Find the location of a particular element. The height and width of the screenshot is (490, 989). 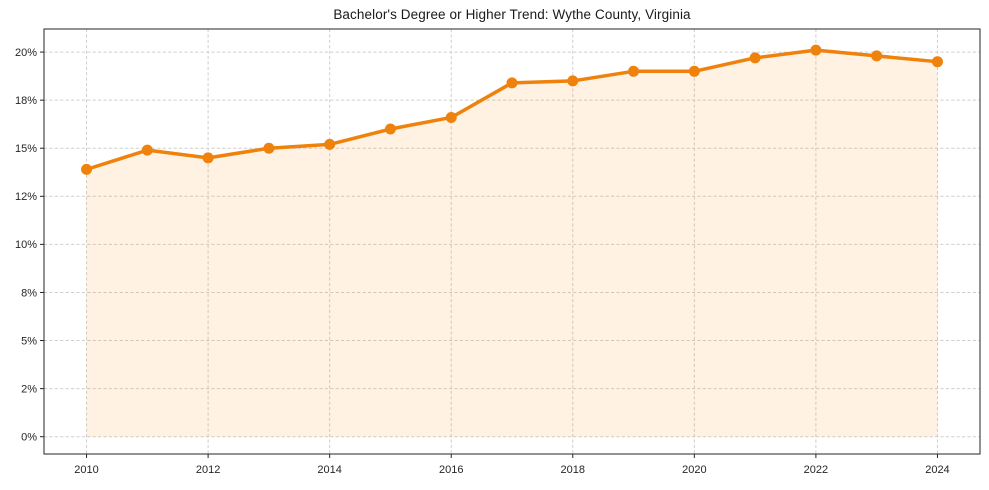

y-tick-label: 15% is located at coordinates (26, 149).